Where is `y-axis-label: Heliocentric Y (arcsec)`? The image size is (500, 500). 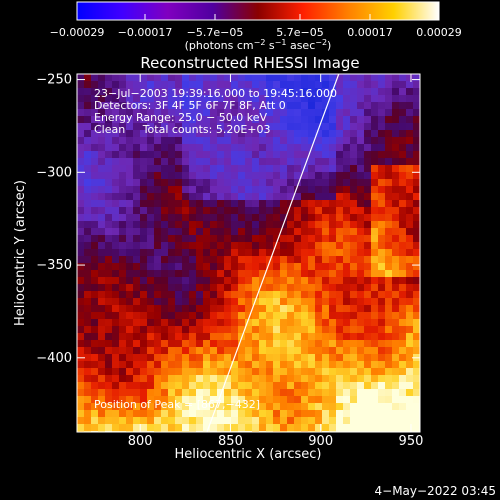 y-axis-label: Heliocentric Y (arcsec) is located at coordinates (20, 253).